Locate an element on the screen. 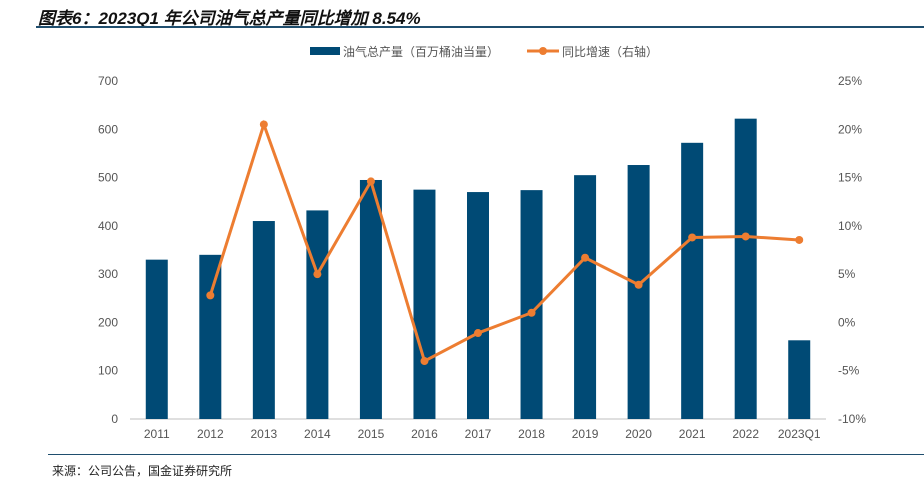 The image size is (924, 482). right-tick-label: 5% is located at coordinates (847, 274).